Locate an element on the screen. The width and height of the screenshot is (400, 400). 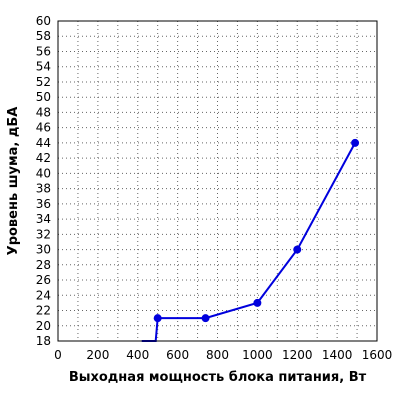
y-tick-label: 28 is located at coordinates (43, 265).